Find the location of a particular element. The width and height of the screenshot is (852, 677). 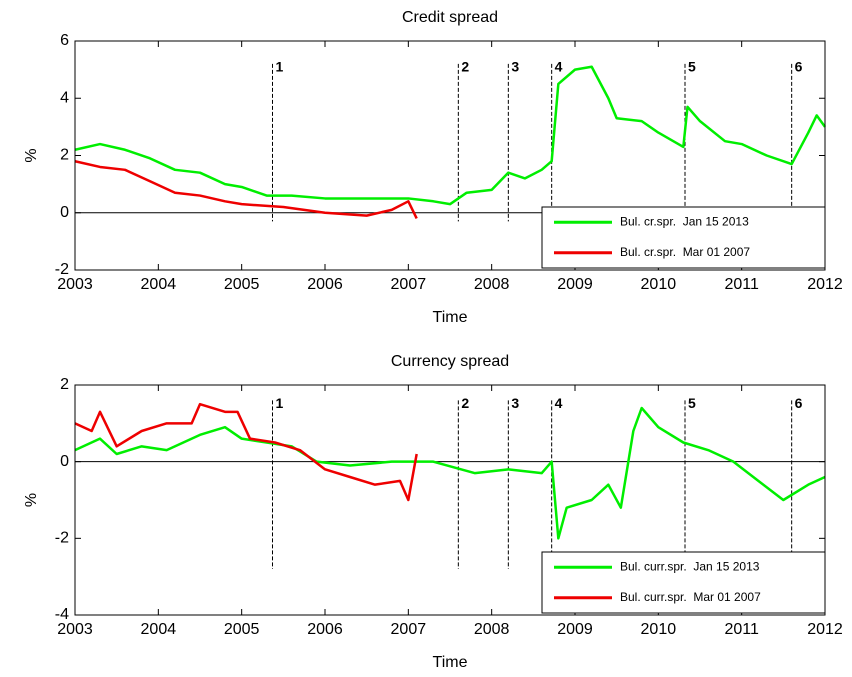

legend-label: Bul. curr.spr. Mar 01 2007 is located at coordinates (690, 597).